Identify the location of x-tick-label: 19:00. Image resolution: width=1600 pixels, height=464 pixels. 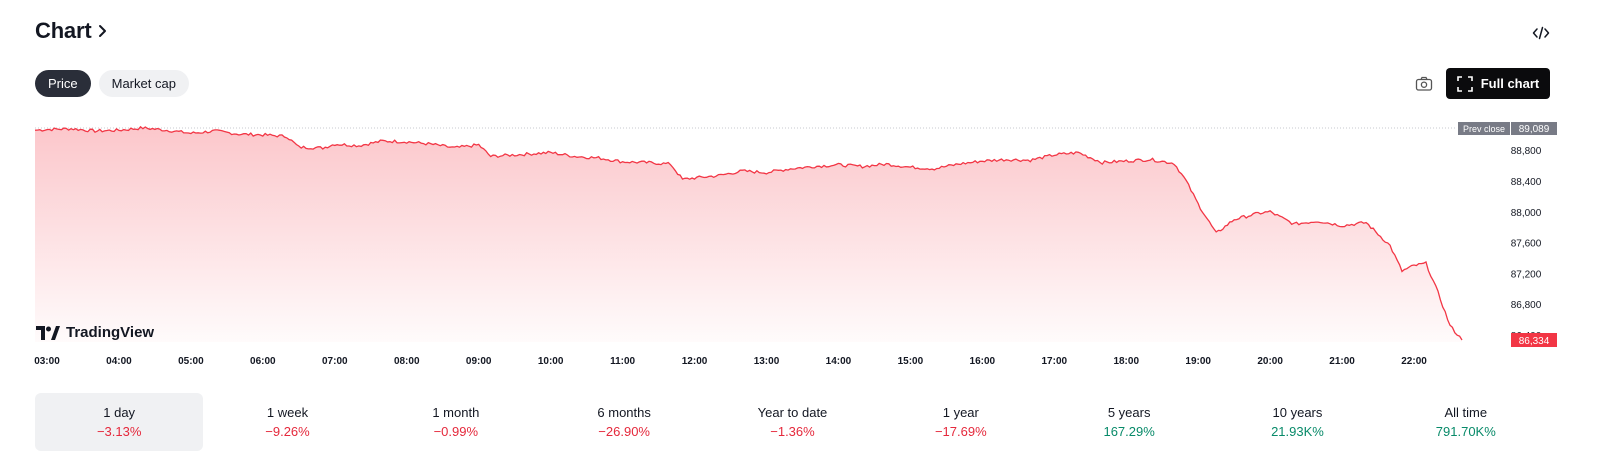
(1198, 361).